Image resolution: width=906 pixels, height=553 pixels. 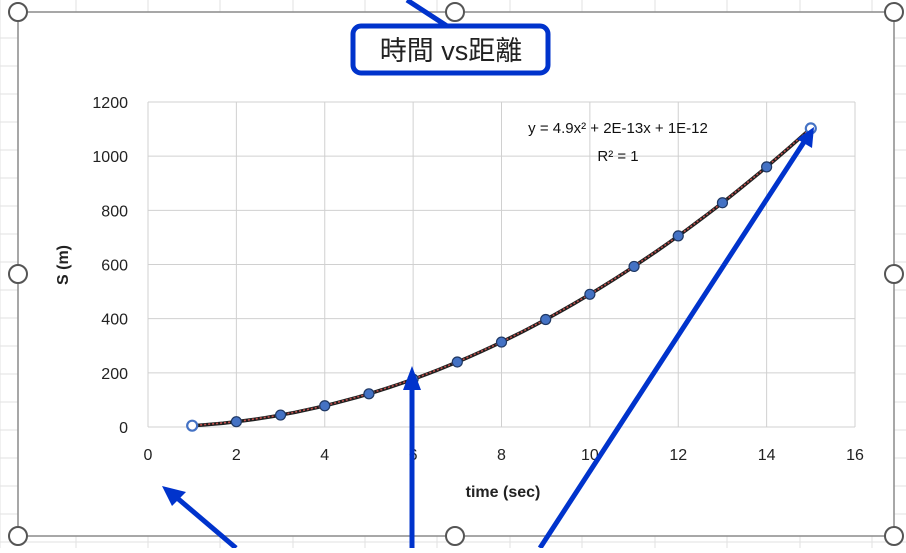 What do you see at coordinates (123, 428) in the screenshot?
I see `y-tick-label: 0` at bounding box center [123, 428].